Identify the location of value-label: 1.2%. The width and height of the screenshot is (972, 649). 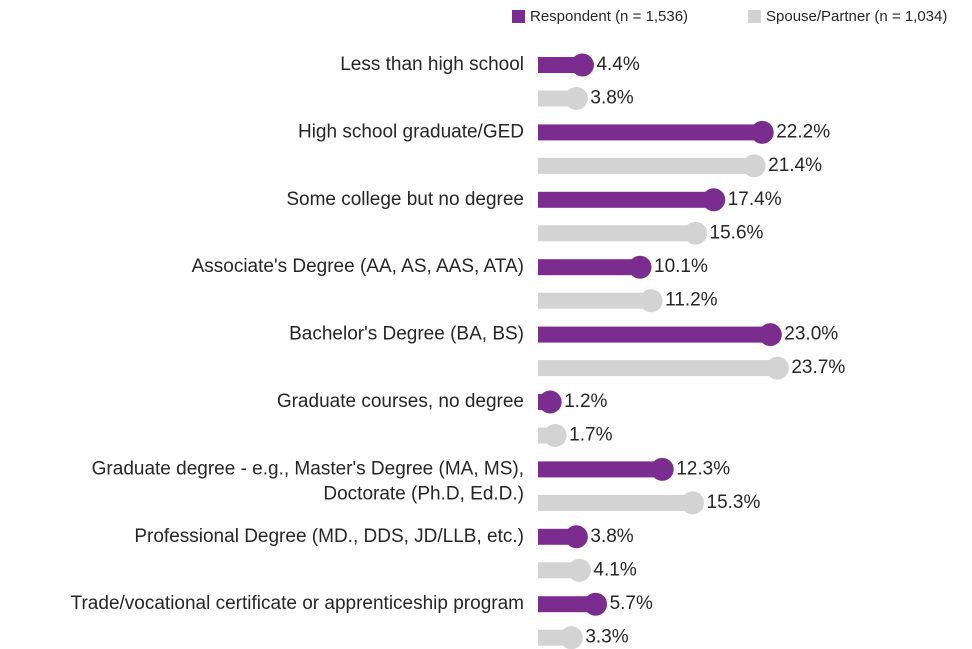
(585, 401).